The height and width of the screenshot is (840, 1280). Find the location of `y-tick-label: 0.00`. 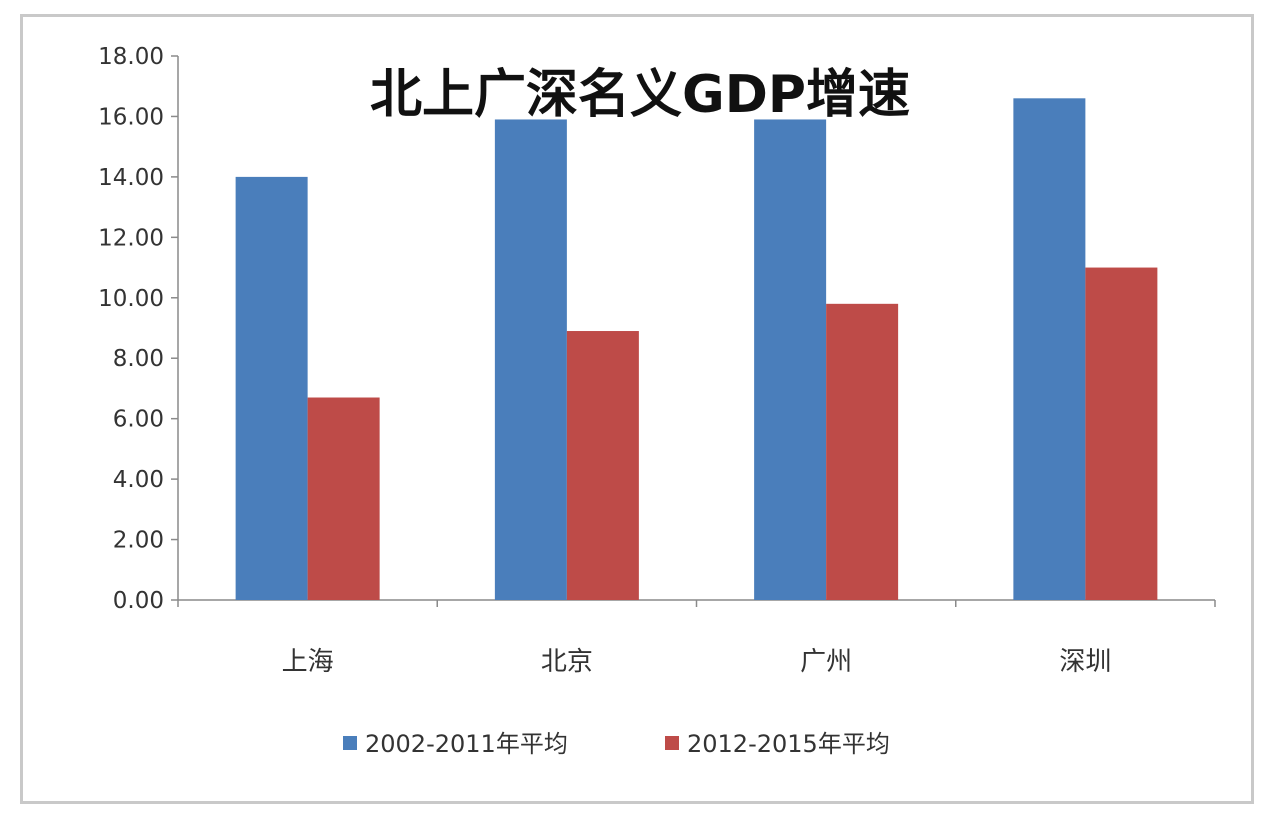

y-tick-label: 0.00 is located at coordinates (138, 601).